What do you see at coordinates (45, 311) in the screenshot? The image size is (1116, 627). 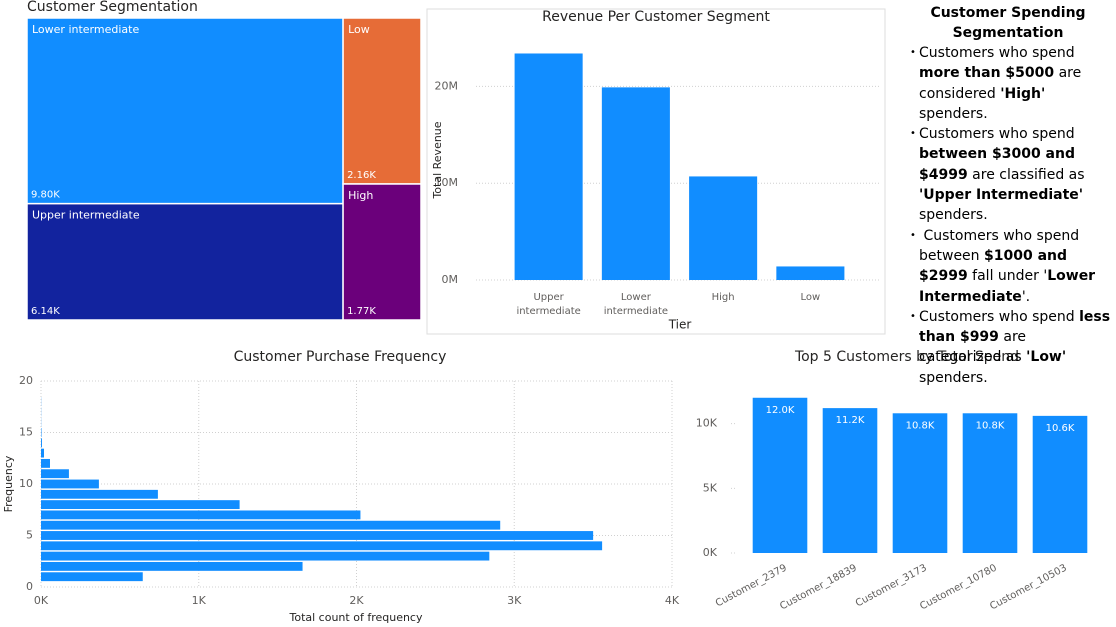 I see `tile-value: 6.14K` at bounding box center [45, 311].